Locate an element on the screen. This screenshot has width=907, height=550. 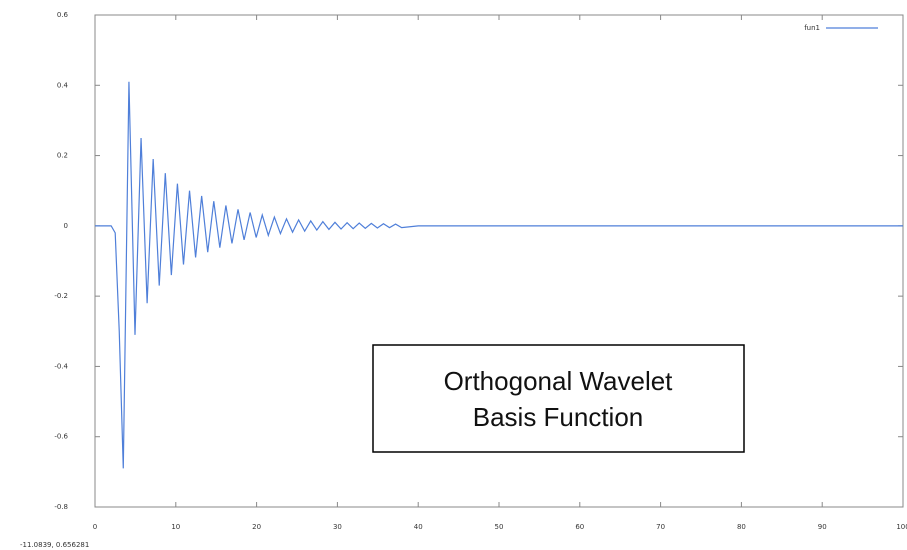
y-tick-label: 0.4 is located at coordinates (63, 85).